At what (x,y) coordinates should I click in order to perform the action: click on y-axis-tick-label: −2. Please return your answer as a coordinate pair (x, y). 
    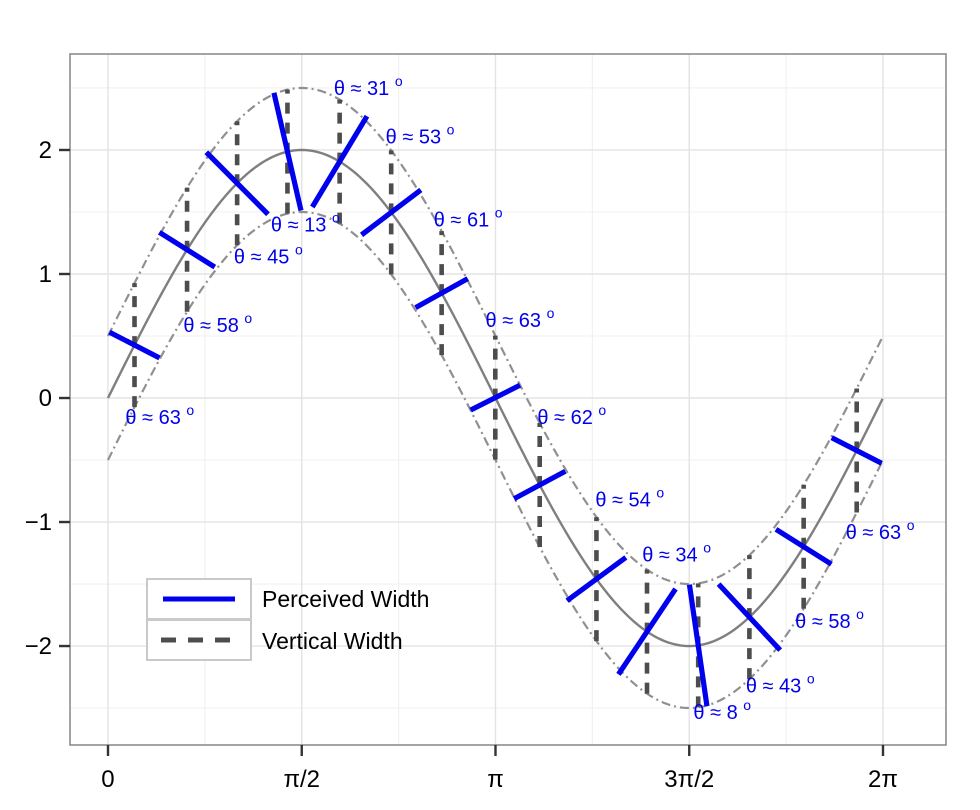
    Looking at the image, I should click on (38, 646).